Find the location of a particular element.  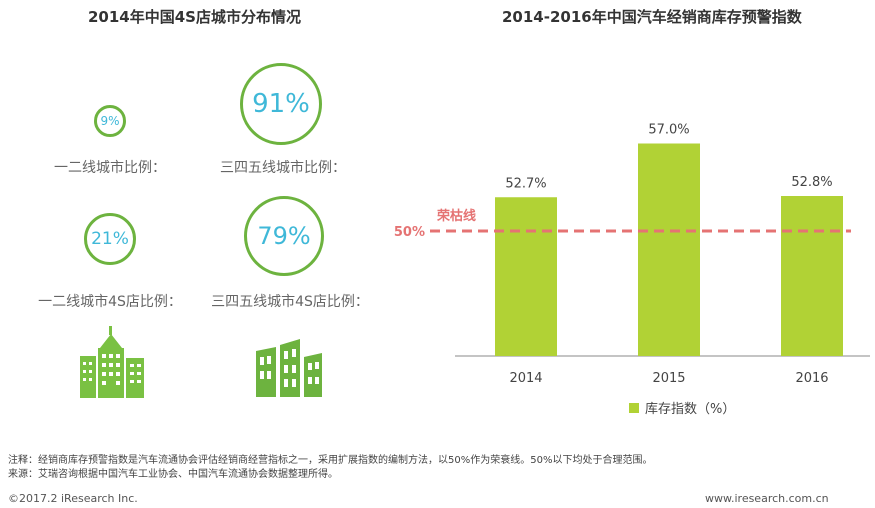

footer-copyright: ©2017.2 iResearch Inc. is located at coordinates (73, 498).